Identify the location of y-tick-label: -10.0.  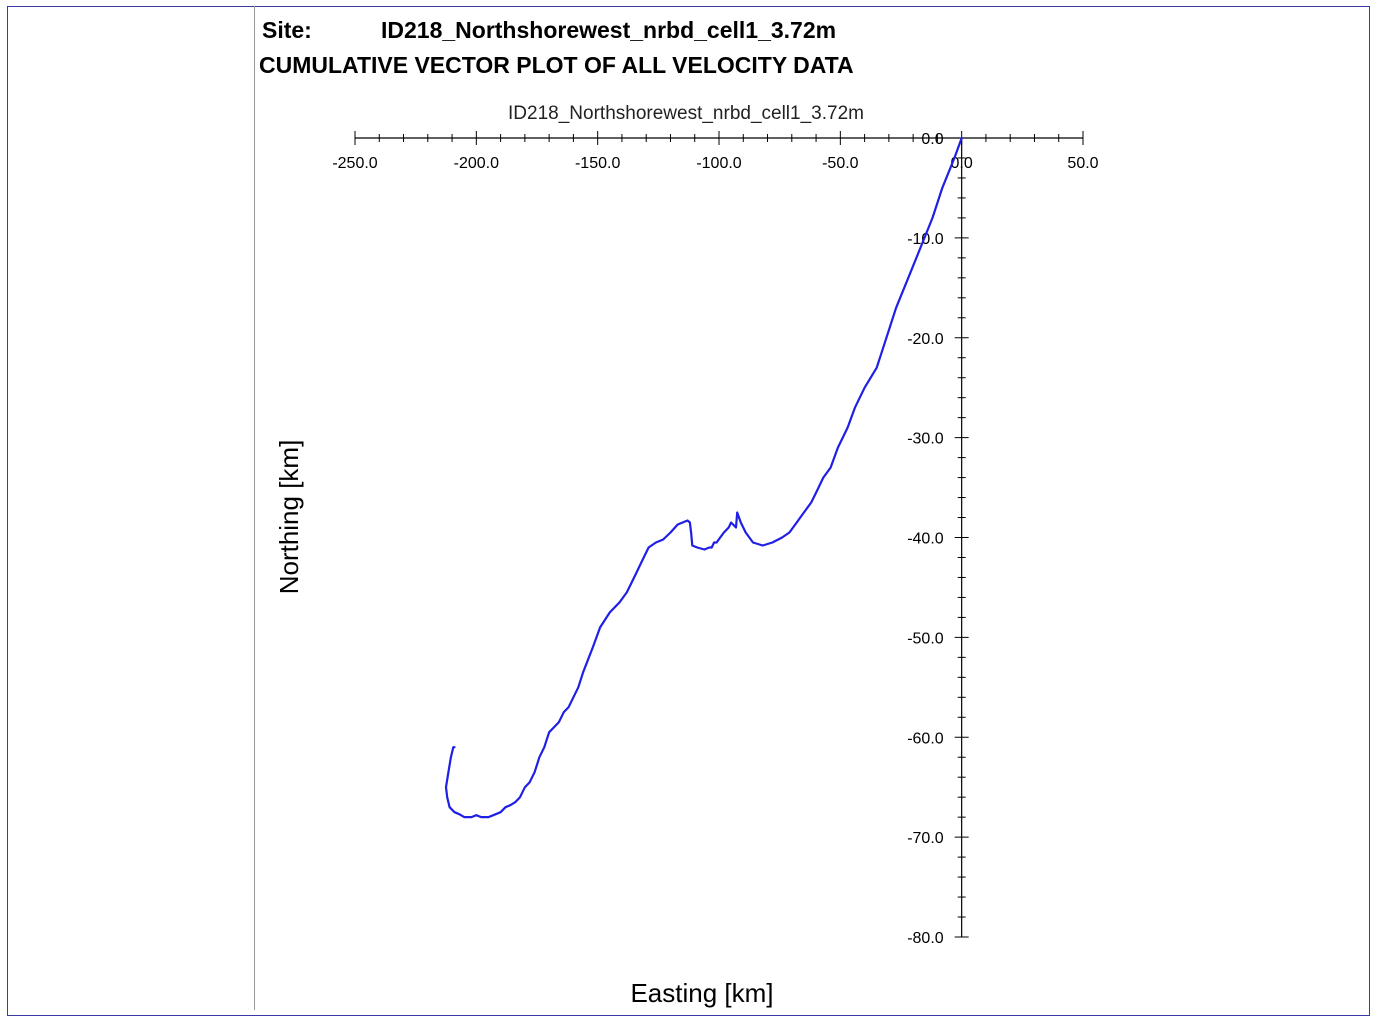
(925, 239).